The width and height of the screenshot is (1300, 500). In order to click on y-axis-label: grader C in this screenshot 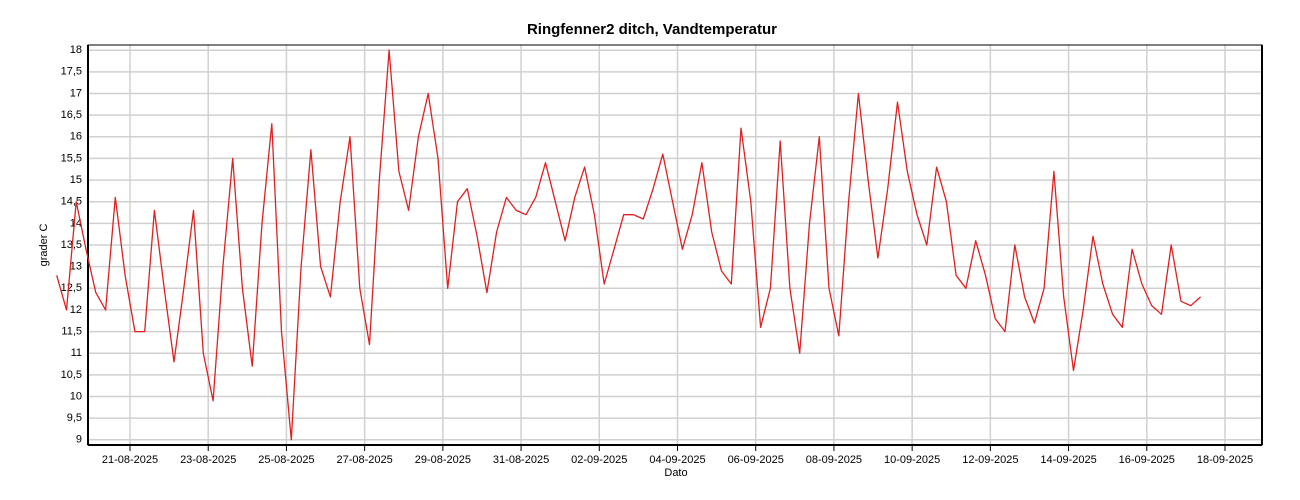, I will do `click(44, 245)`.